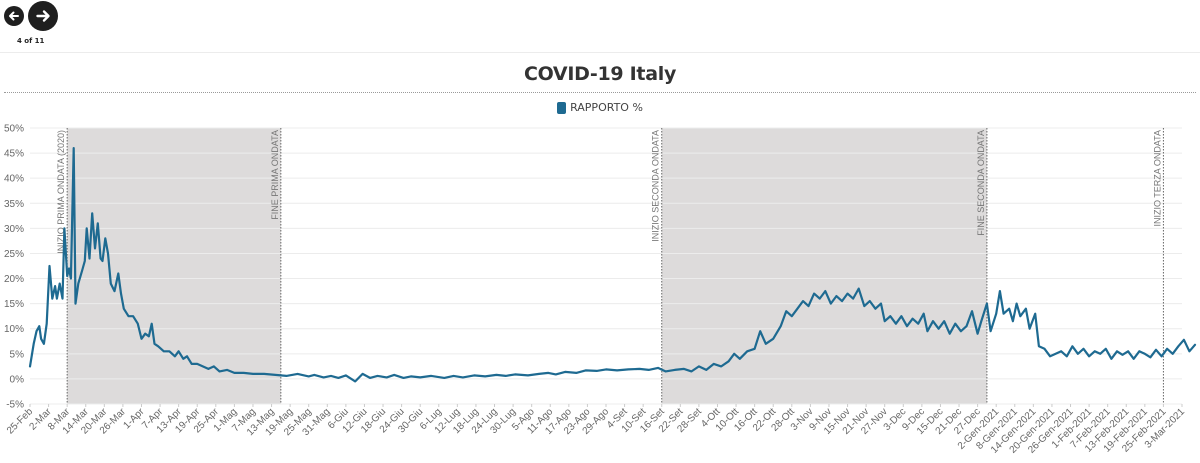 The image size is (1200, 463). Describe the element at coordinates (14, 279) in the screenshot. I see `y-tick-label: 20%` at that location.